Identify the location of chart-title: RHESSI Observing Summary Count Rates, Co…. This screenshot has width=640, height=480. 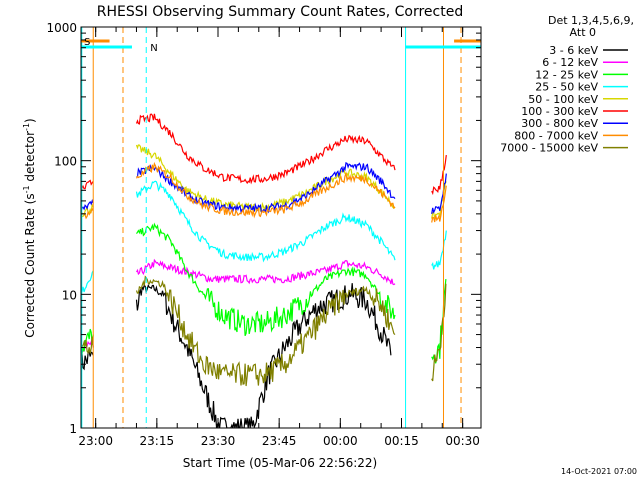
(280, 12).